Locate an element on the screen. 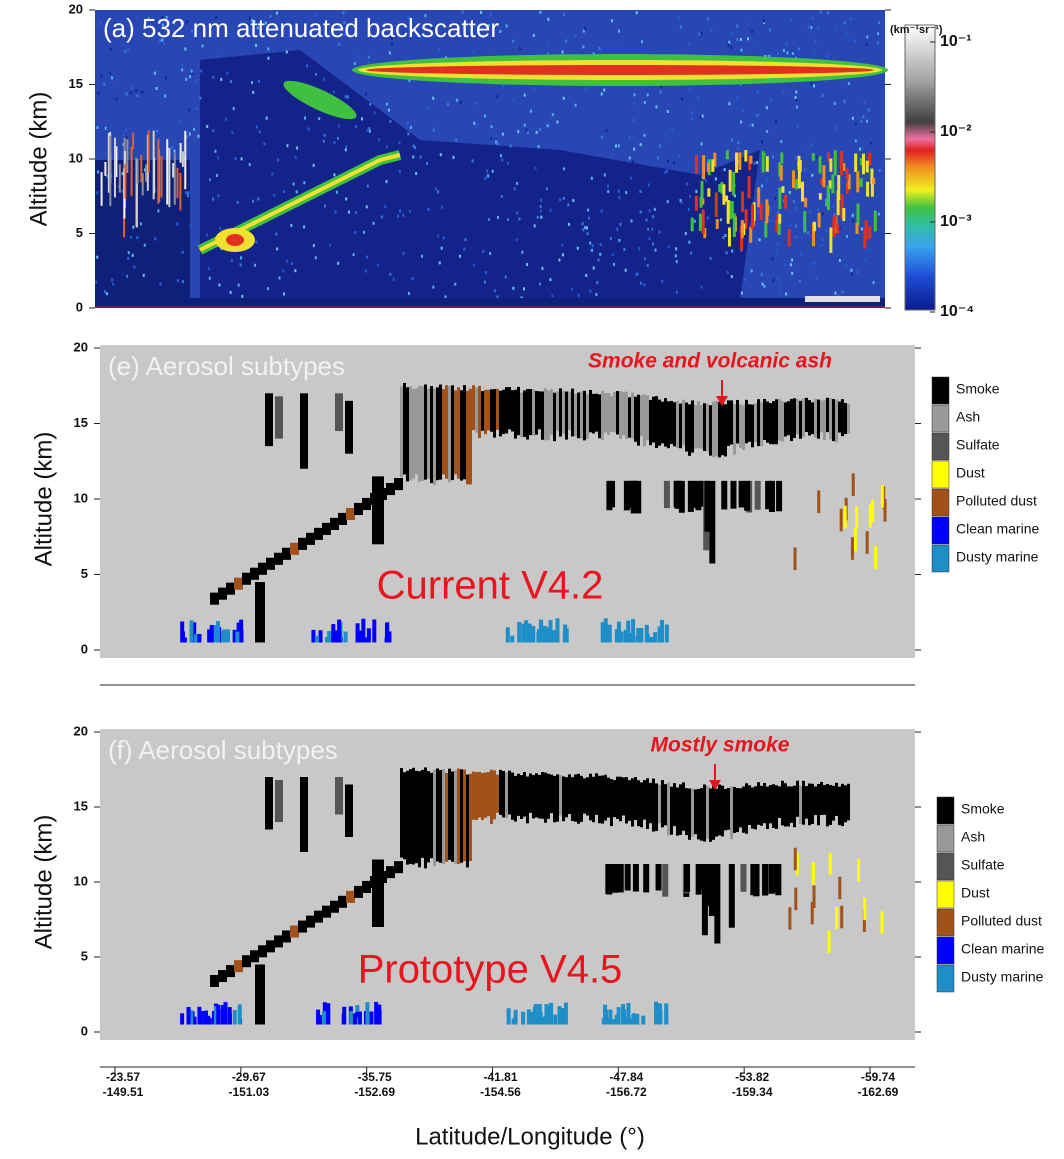 This screenshot has width=1064, height=1159. legend-label: Smoke is located at coordinates (978, 389).